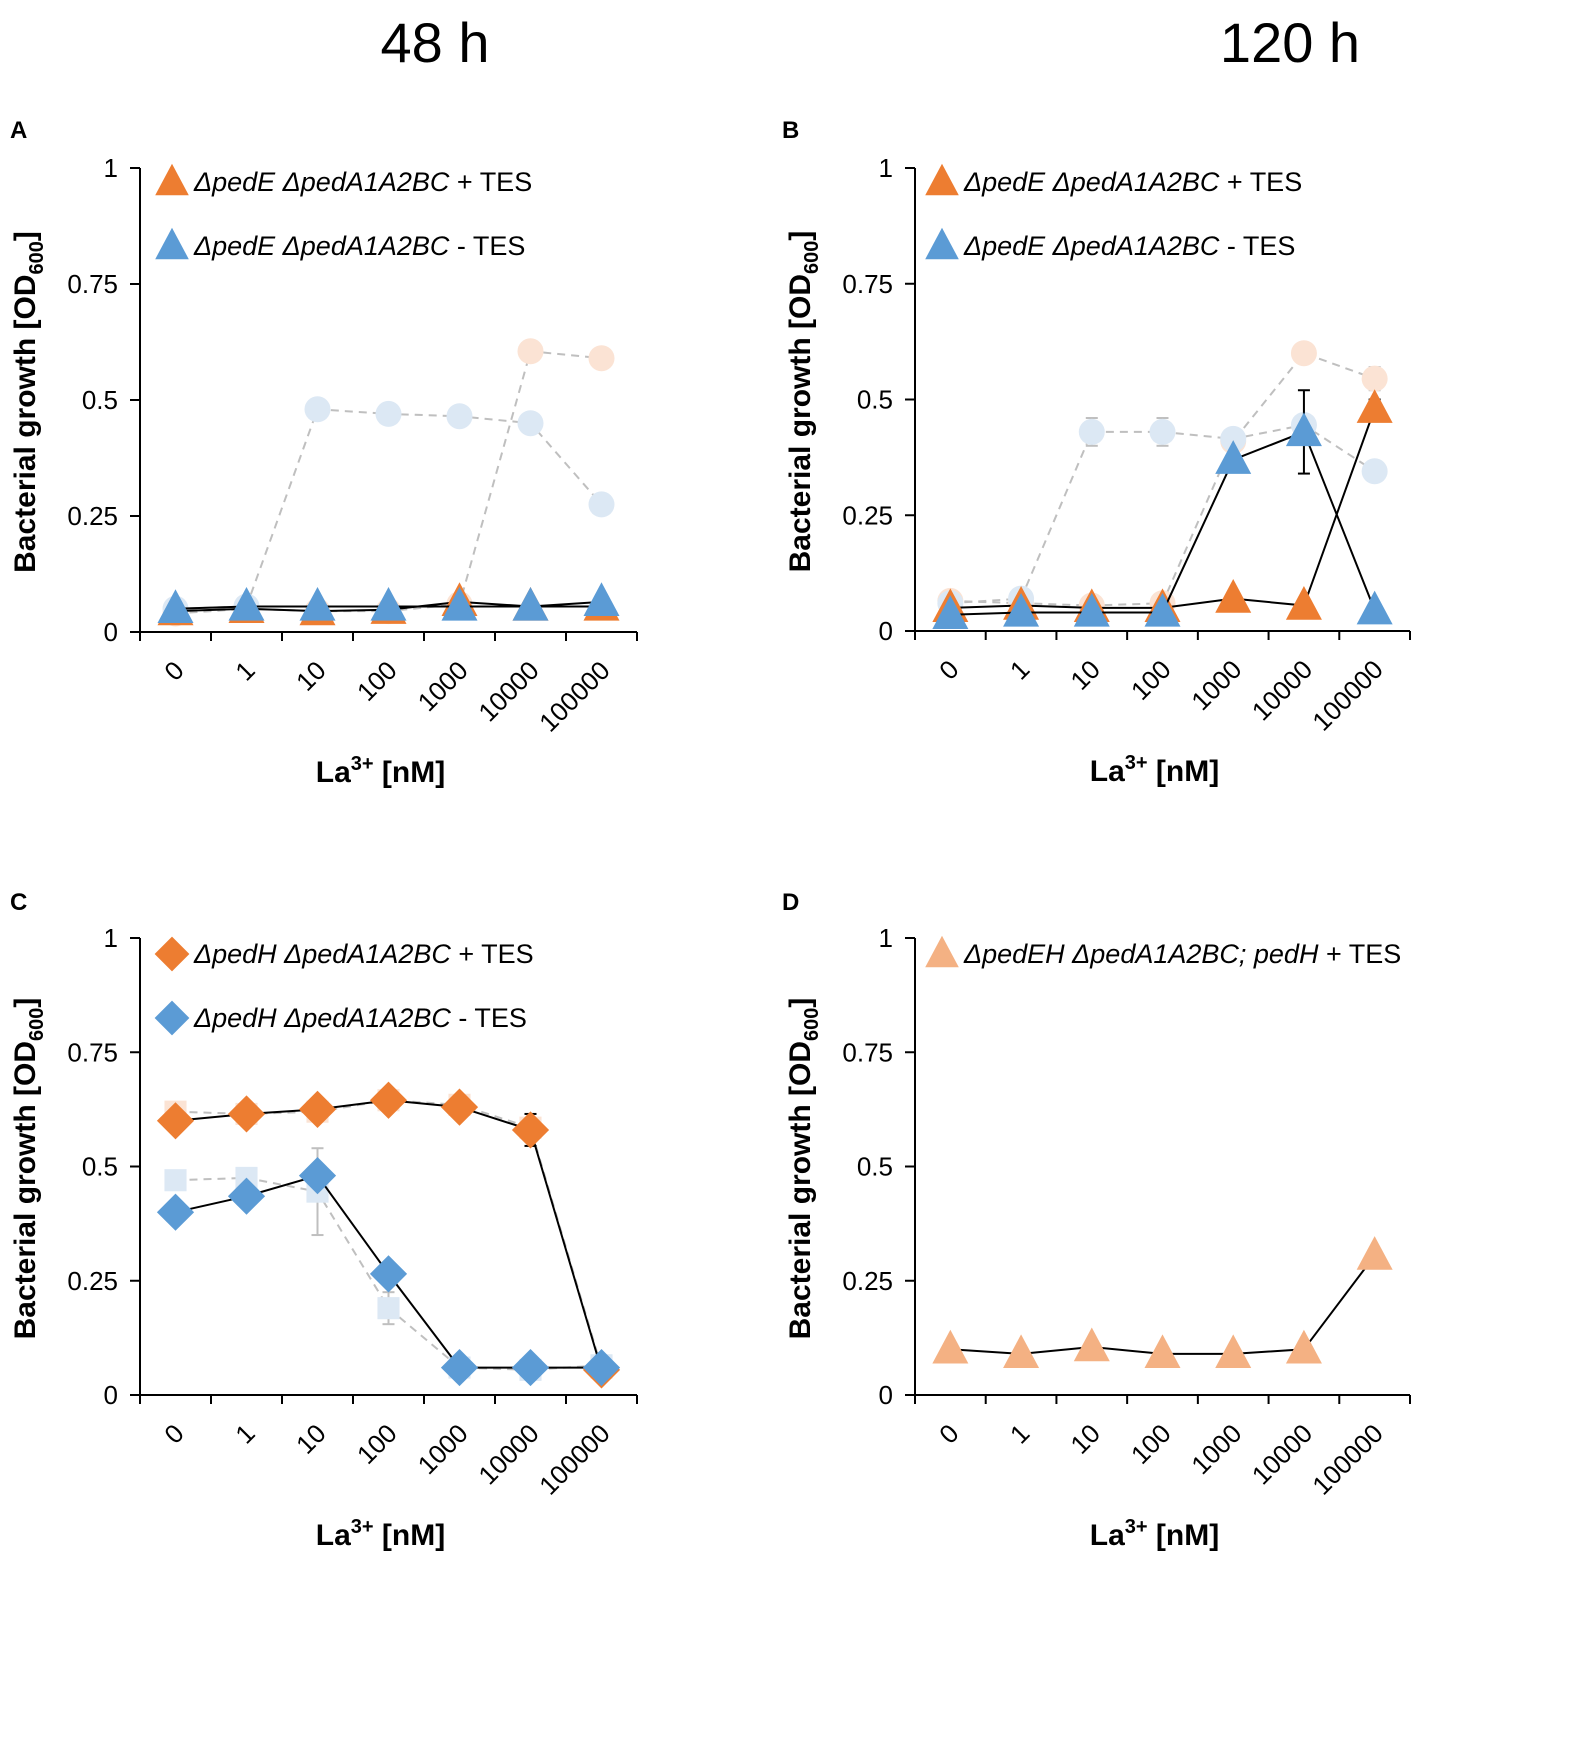 The height and width of the screenshot is (1749, 1587). Describe the element at coordinates (867, 1281) in the screenshot. I see `y-tick-label: 0.25` at that location.